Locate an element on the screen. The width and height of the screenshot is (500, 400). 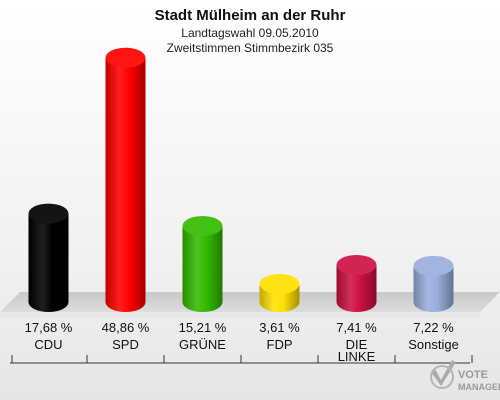
category-separators is located at coordinates (242, 359).